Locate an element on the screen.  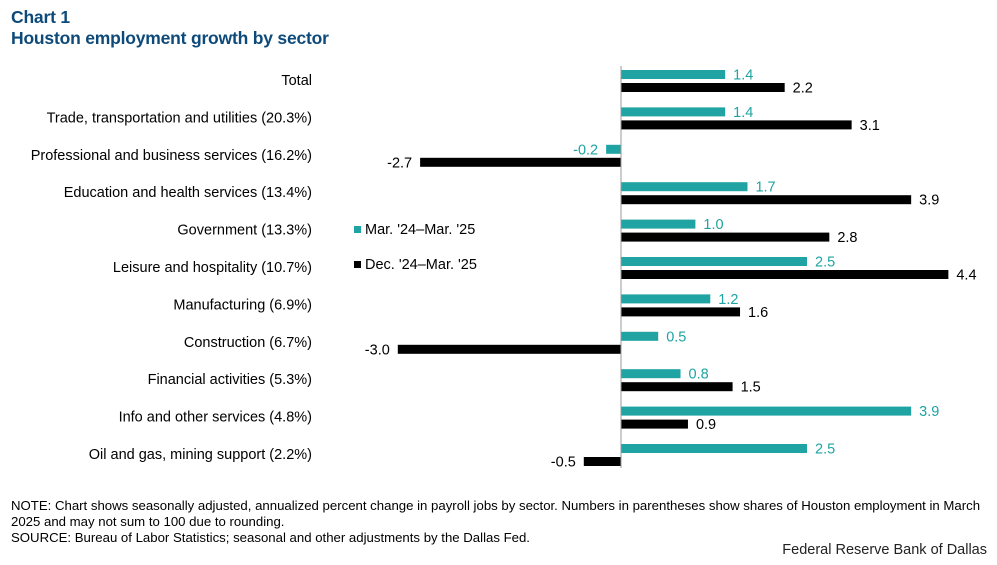
data-label-series-2: 1.6 is located at coordinates (758, 313).